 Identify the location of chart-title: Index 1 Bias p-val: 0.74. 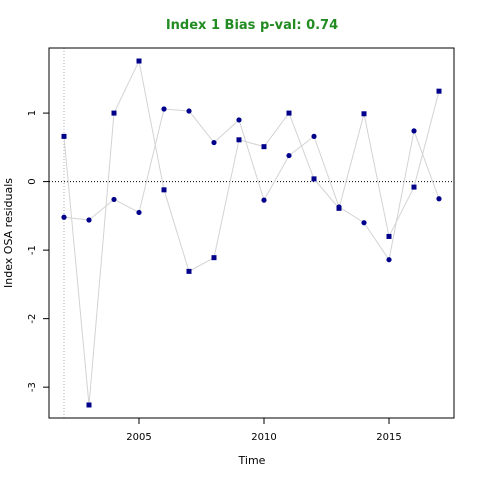
(252, 25).